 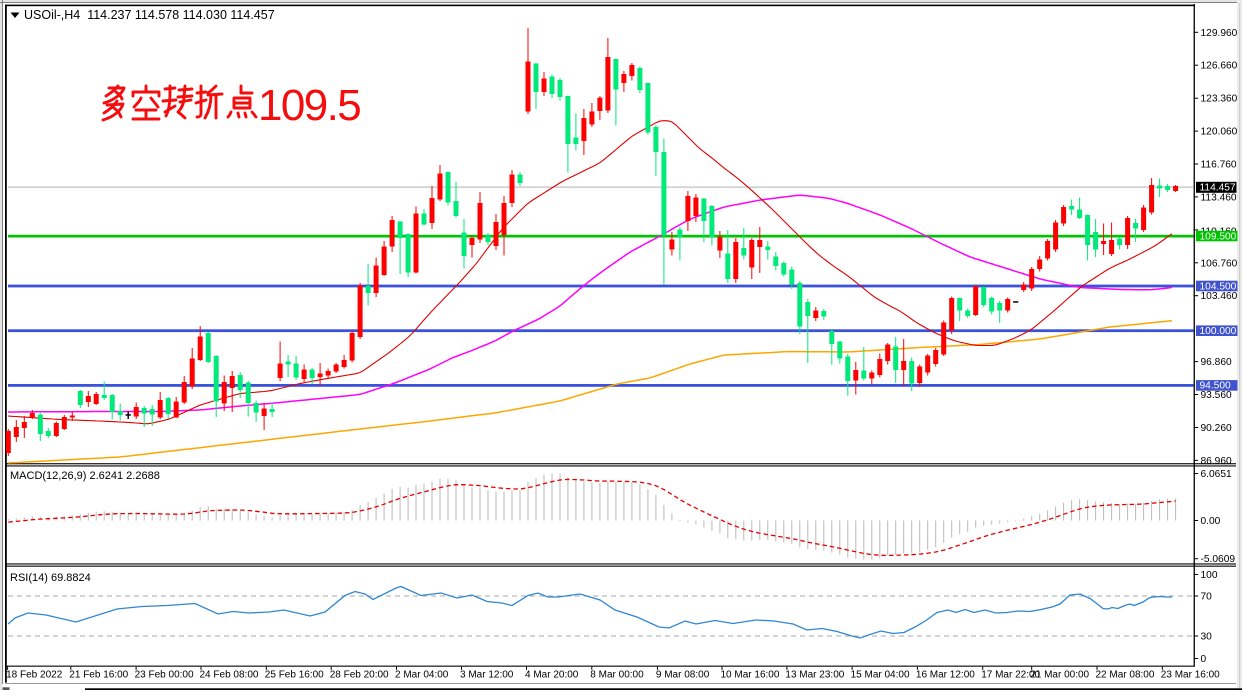 What do you see at coordinates (1216, 461) in the screenshot?
I see `svg-text: 86.960` at bounding box center [1216, 461].